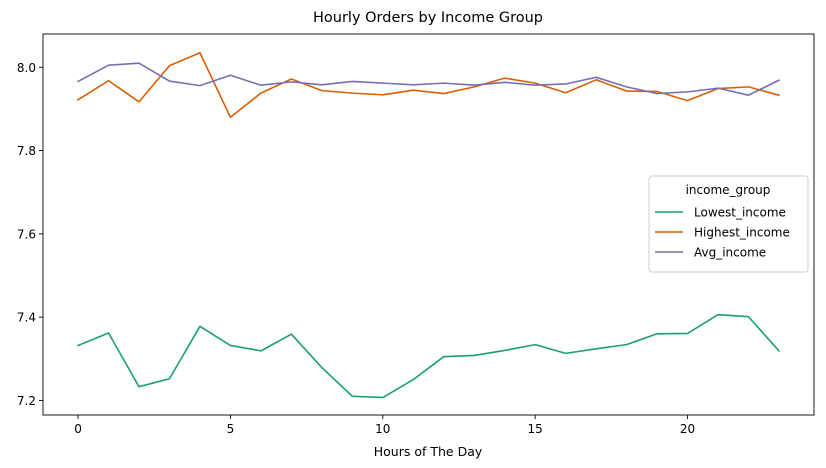  I want to click on y-tick-label: 7.2, so click(26, 401).